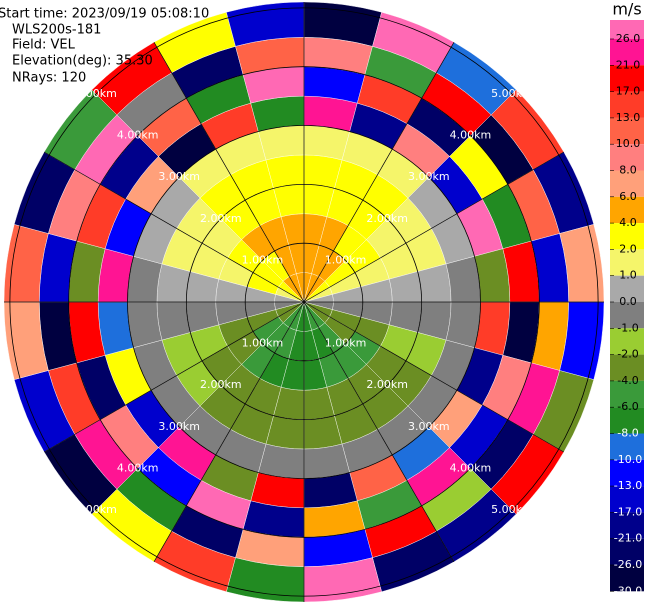  What do you see at coordinates (628, 222) in the screenshot?
I see `colorbar-tick-label: 4.0` at bounding box center [628, 222].